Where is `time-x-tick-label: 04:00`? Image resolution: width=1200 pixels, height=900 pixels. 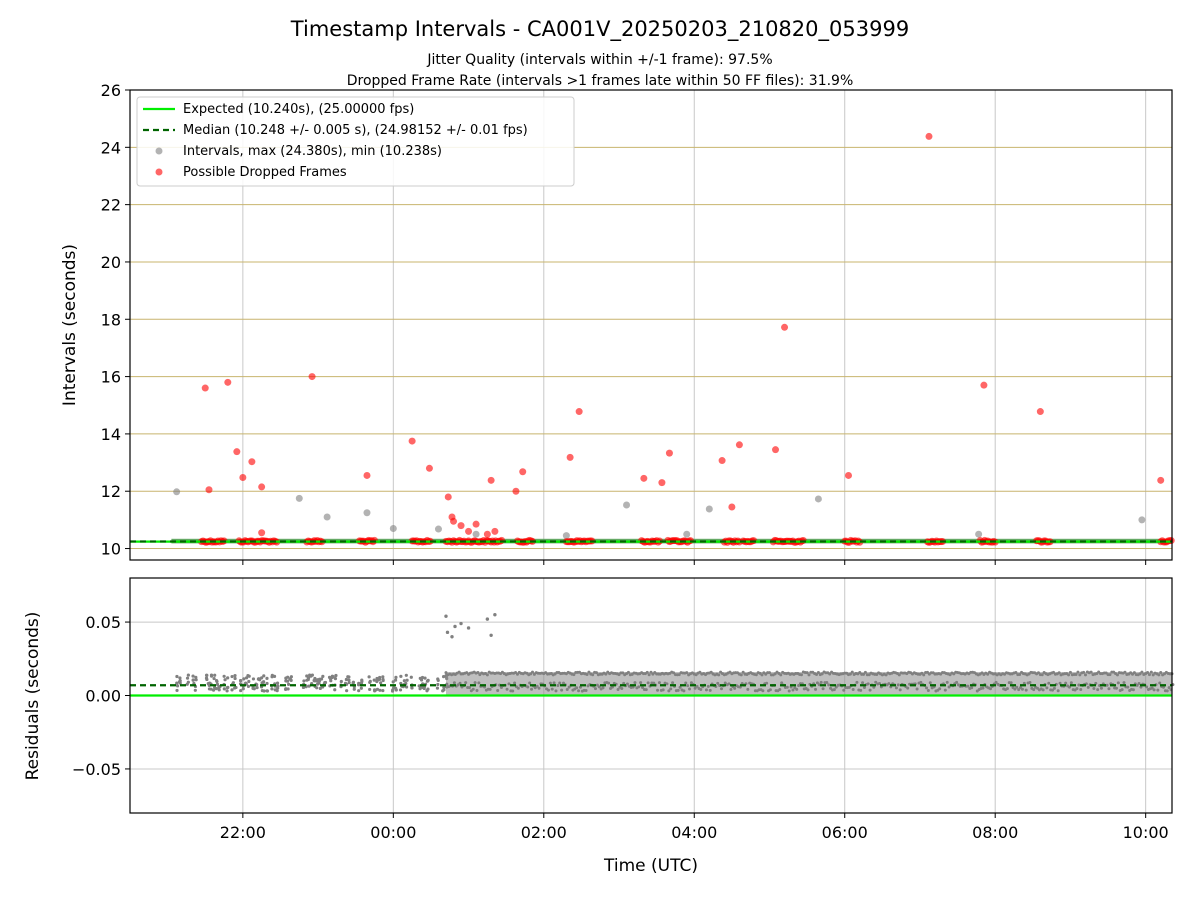
time-x-tick-label: 04:00 is located at coordinates (694, 832).